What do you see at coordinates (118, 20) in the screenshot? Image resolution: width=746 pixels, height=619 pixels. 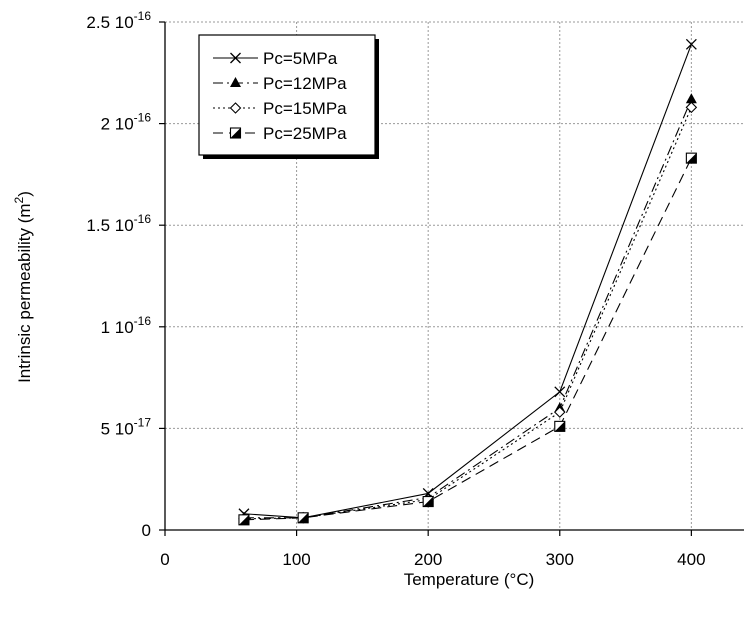 I see `y-tick-label: 2.5 10-16` at bounding box center [118, 20].